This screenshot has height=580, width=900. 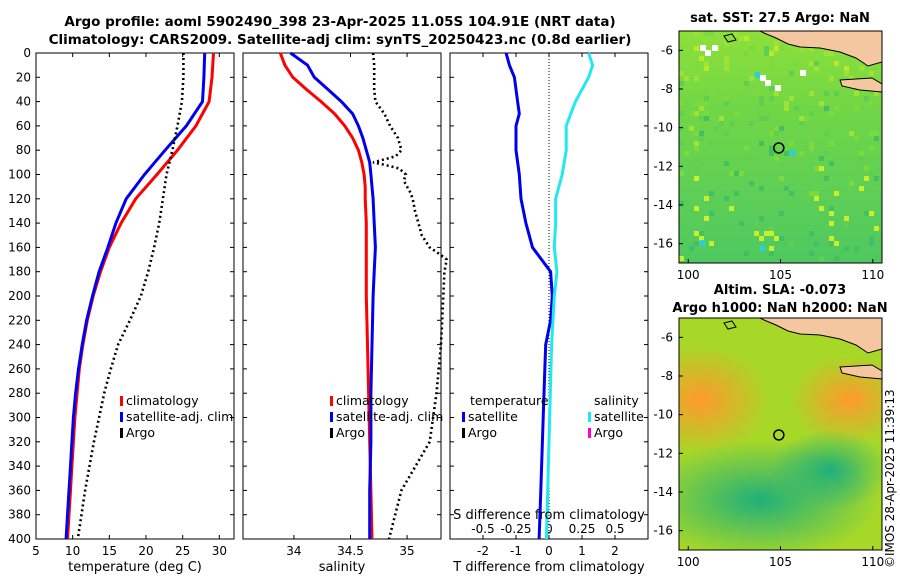 I want to click on map-ytick-label: -10, so click(x=663, y=128).